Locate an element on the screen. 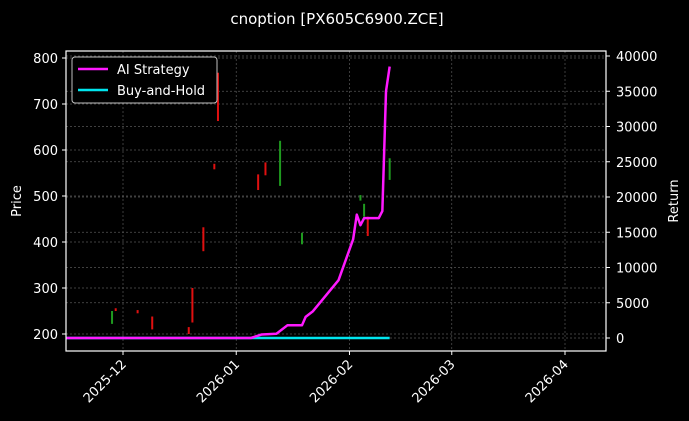 The width and height of the screenshot is (689, 421). left-axis-label: Price is located at coordinates (17, 201).